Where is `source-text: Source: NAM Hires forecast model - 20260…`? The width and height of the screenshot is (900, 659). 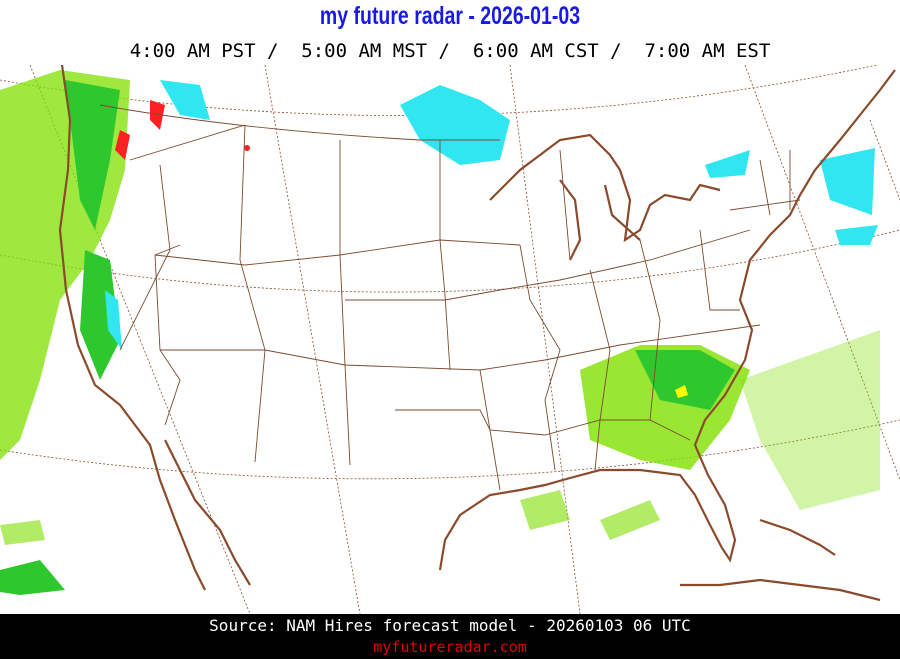
source-text: Source: NAM Hires forecast model - 20260… is located at coordinates (450, 625).